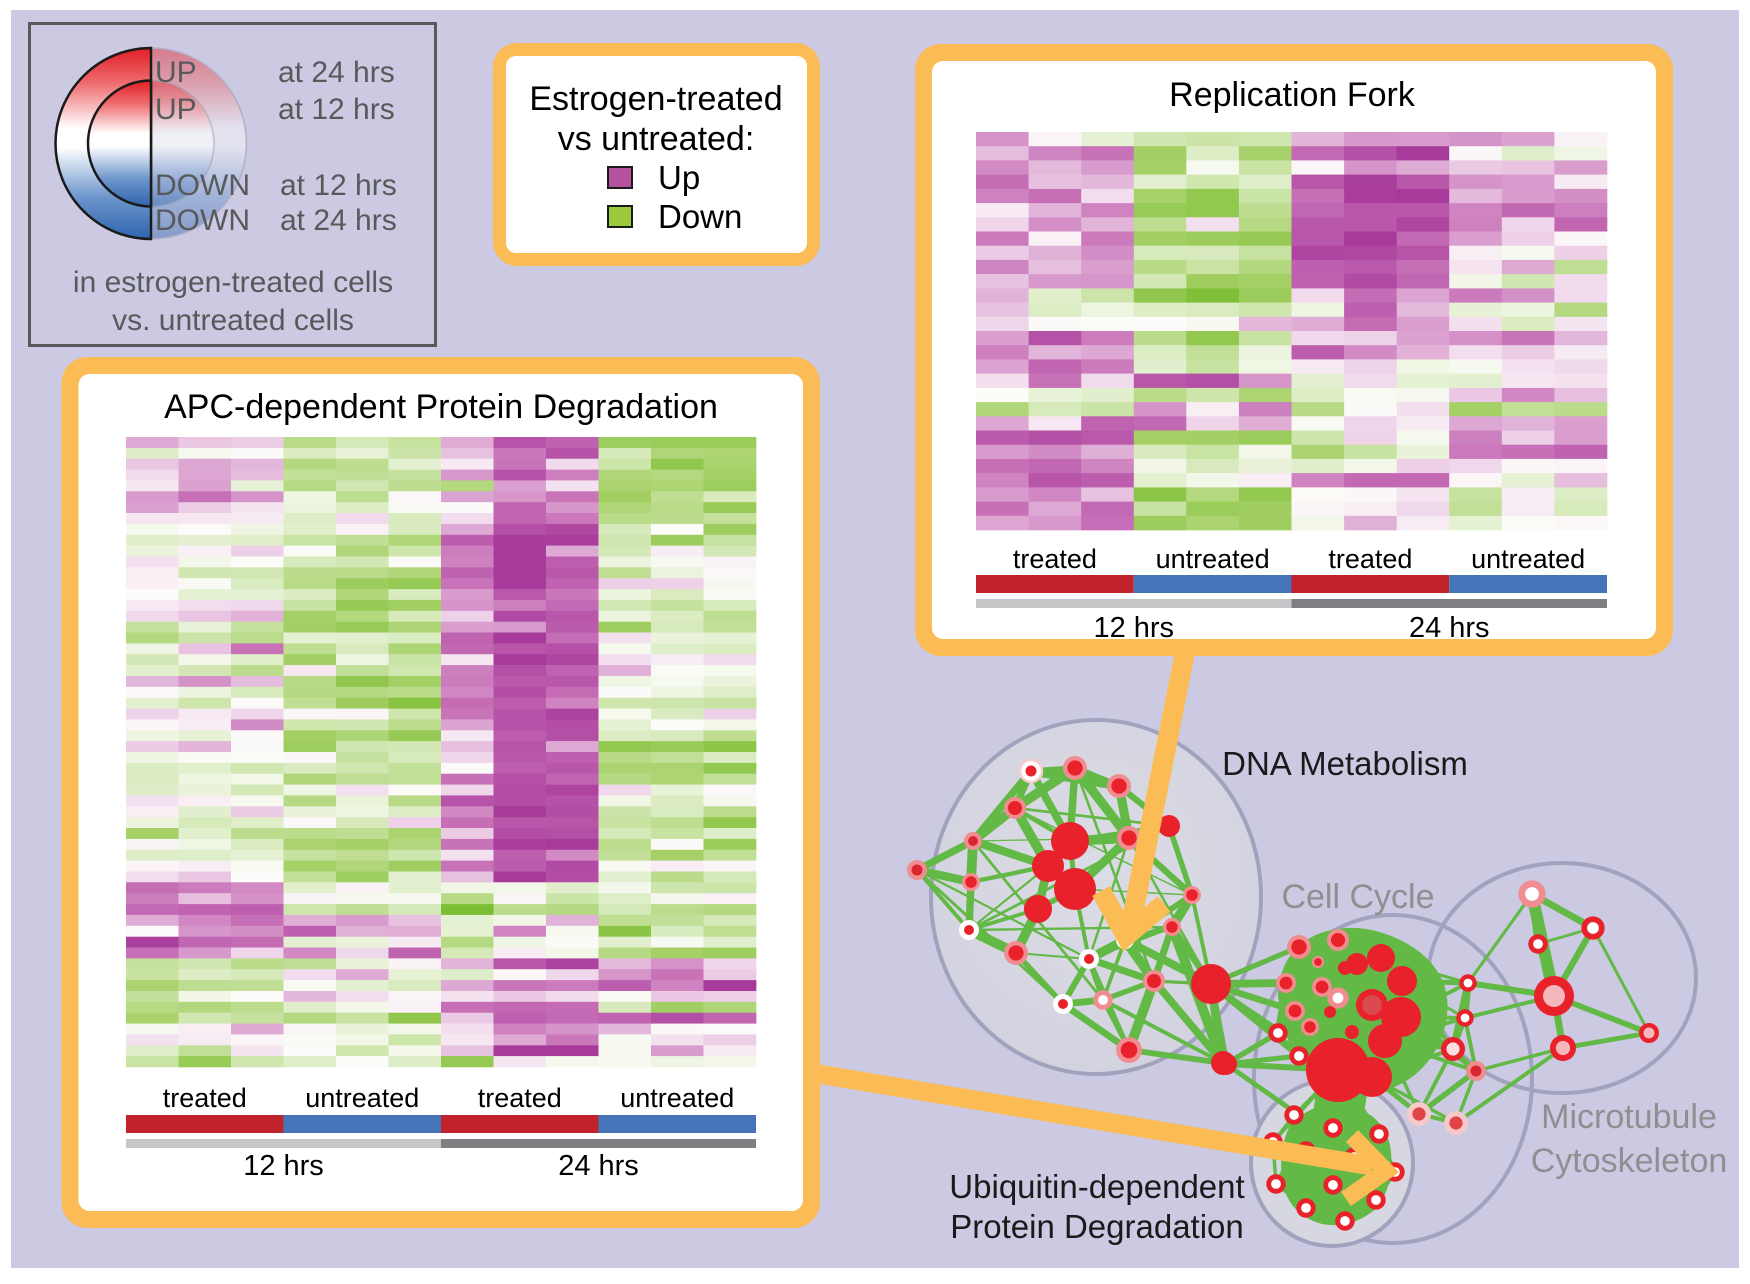  I want to click on svg-text: vs. untreated cells, so click(233, 320).